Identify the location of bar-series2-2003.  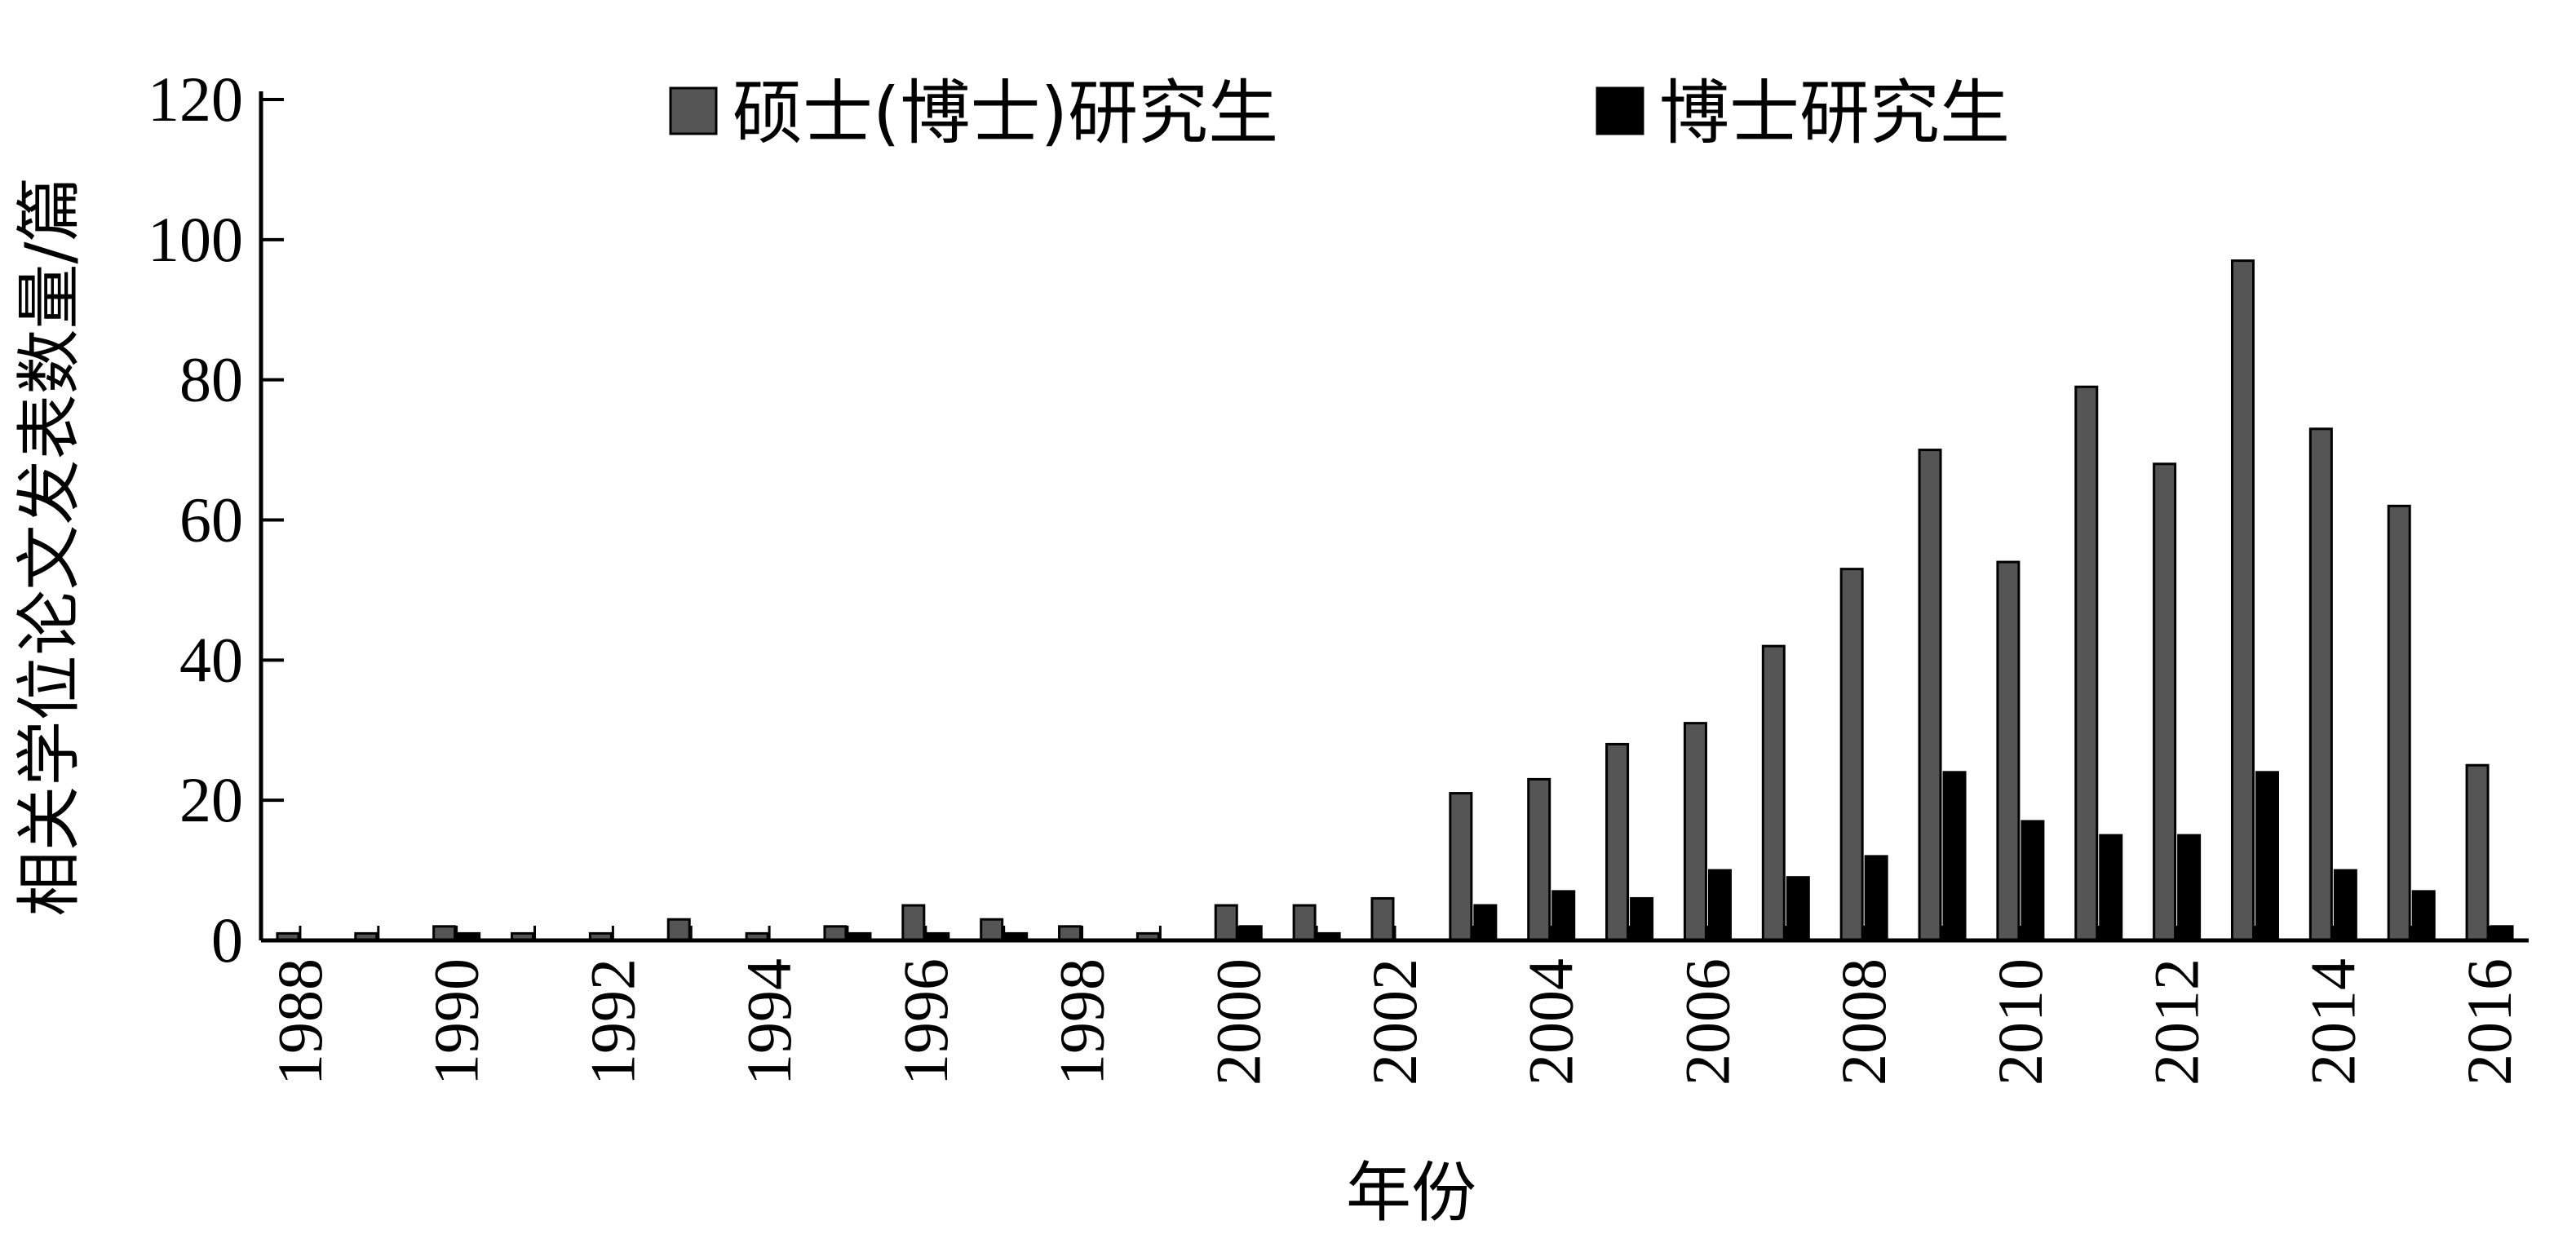
(1485, 923).